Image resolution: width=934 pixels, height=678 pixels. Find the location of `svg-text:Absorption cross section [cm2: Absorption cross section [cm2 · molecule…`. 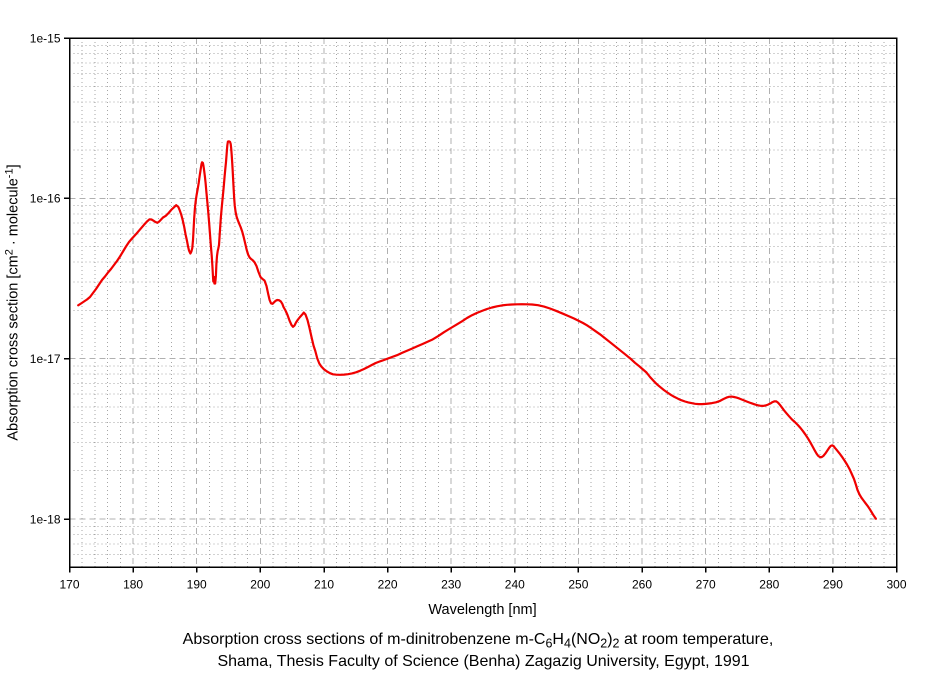

svg-text:Absorption cross section [cm2: Absorption cross section [cm2 · molecule… is located at coordinates (13, 302).